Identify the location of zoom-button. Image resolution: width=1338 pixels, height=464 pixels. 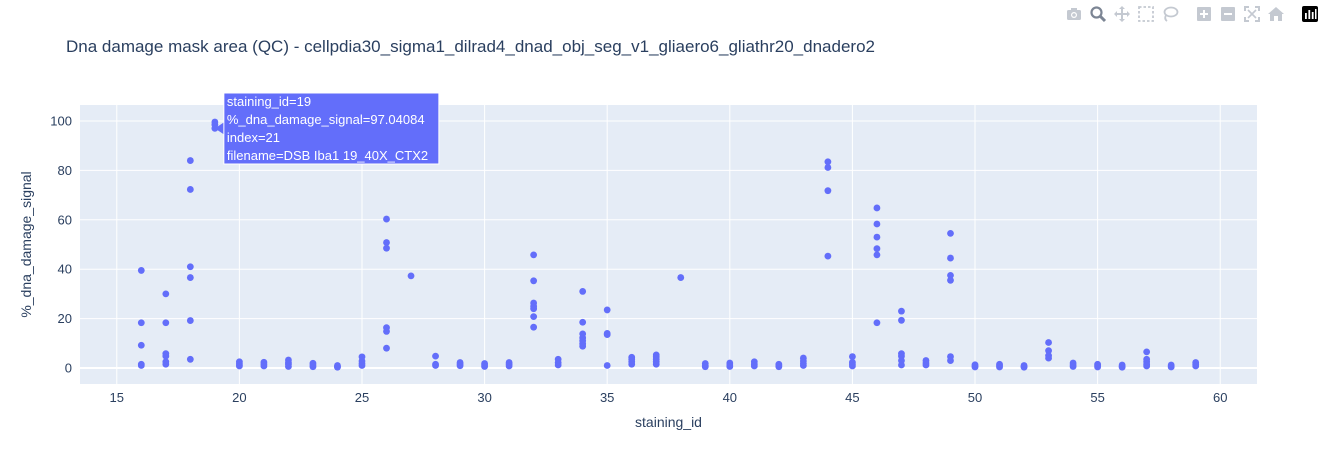
(1098, 14).